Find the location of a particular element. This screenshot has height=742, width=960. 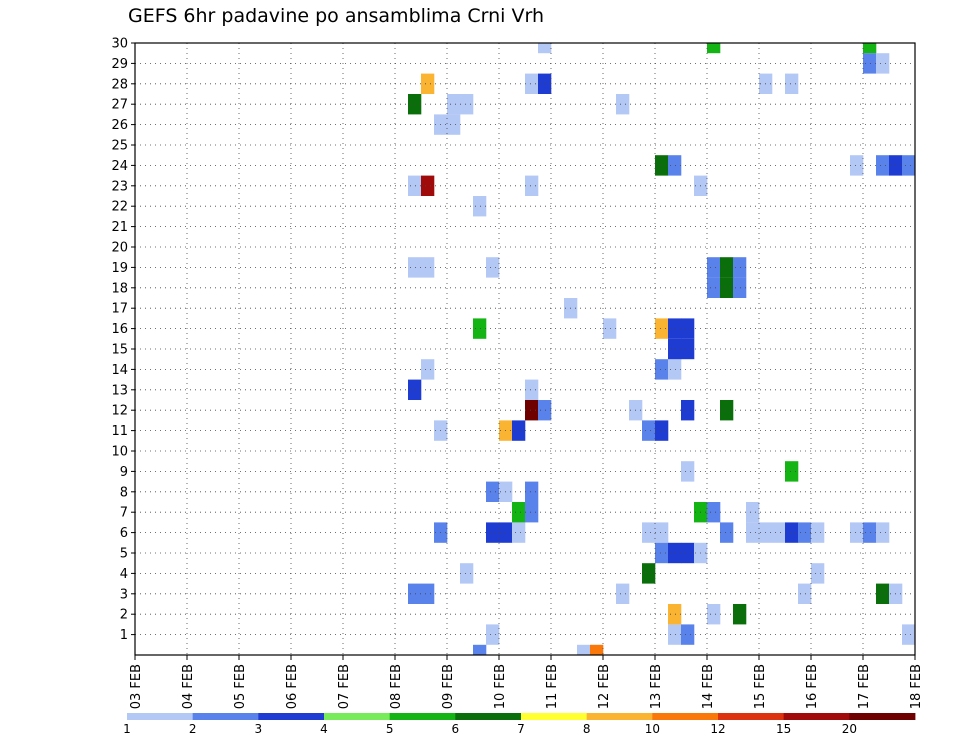

y-tick-label: 4 is located at coordinates (124, 574).